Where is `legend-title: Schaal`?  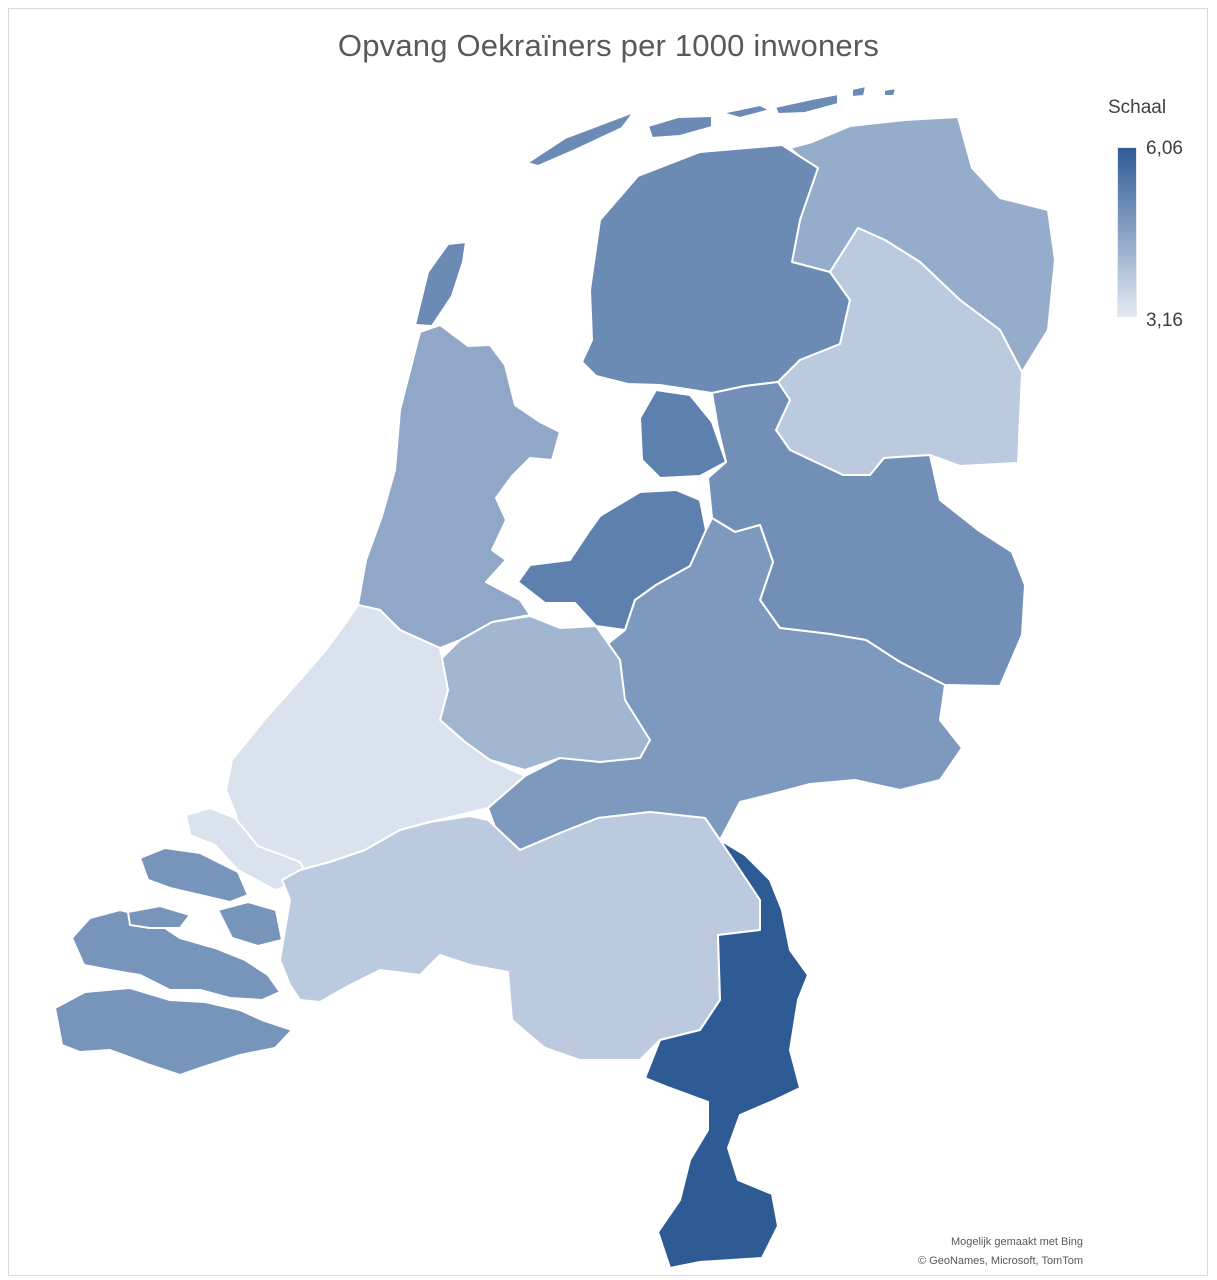 legend-title: Schaal is located at coordinates (1137, 107).